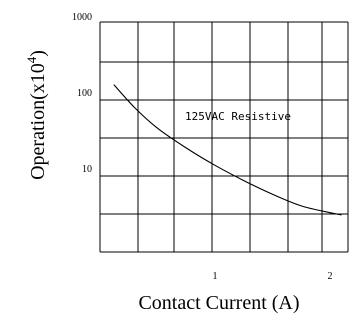 This screenshot has height=325, width=362. What do you see at coordinates (31, 59) in the screenshot?
I see `y-axis-title-exponent: 4` at bounding box center [31, 59].